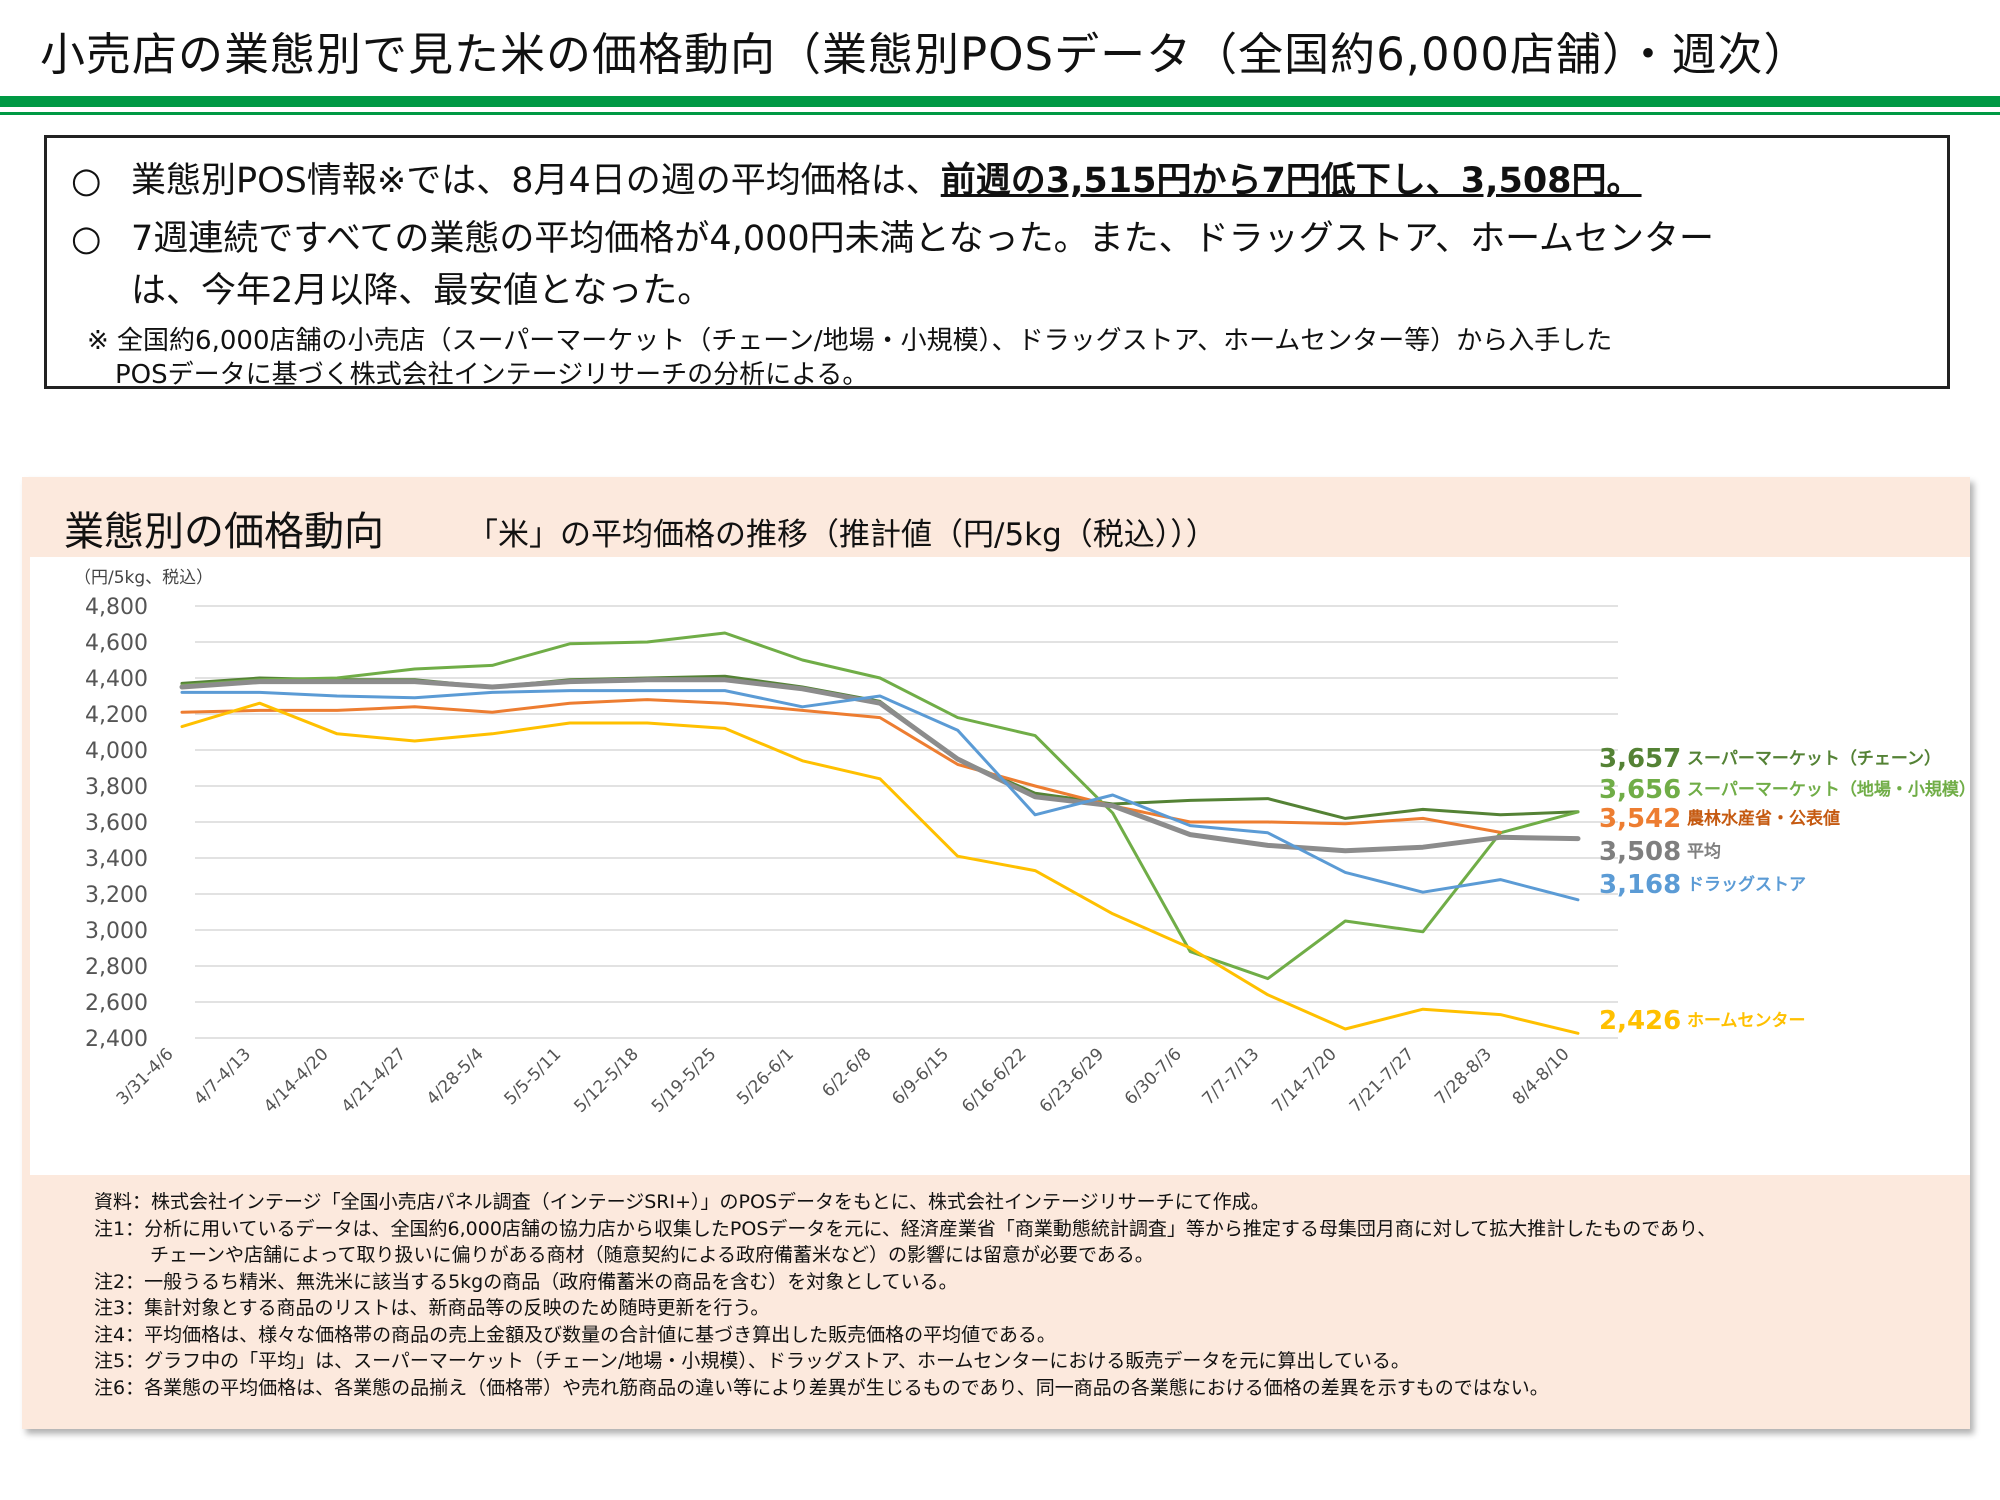 The image size is (2000, 1500). I want to click on y-tick-label: 3,400, so click(116, 859).